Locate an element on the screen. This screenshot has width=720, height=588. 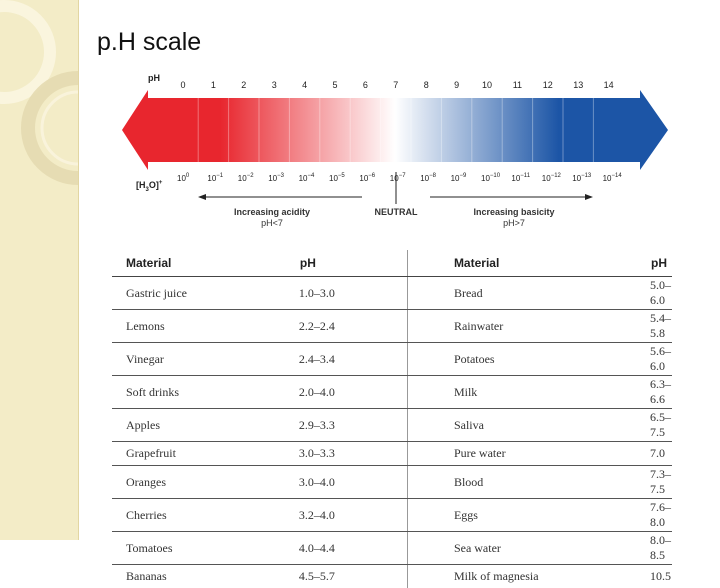
ph-right-cell: 6.5–7.5 is located at coordinates (661, 425).